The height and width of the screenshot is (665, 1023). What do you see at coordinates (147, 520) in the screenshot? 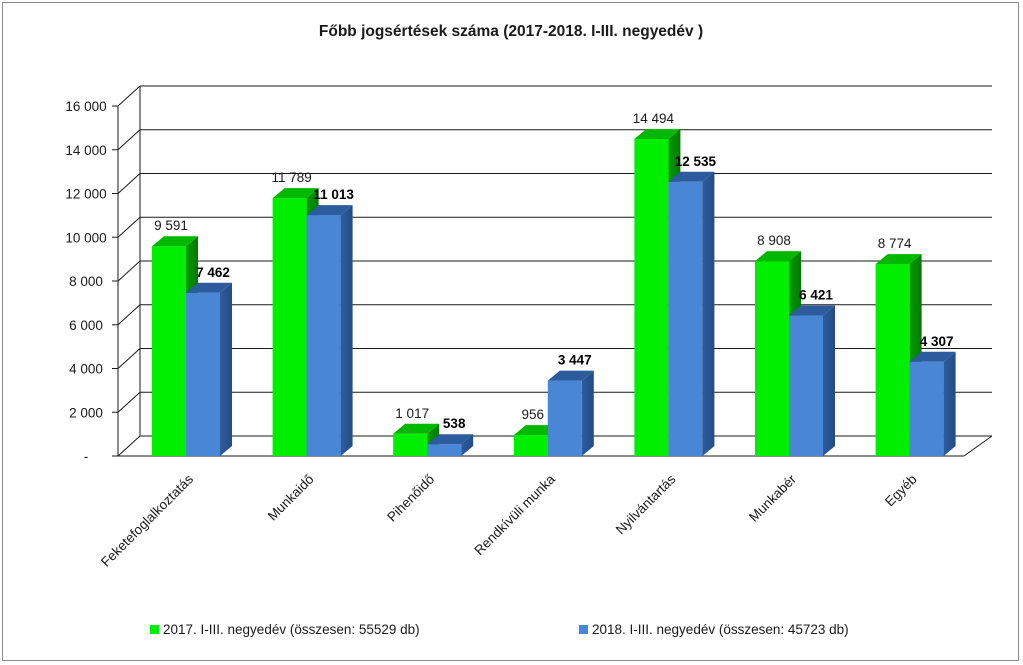
I see `x-tick-label: Feketefoglalkoztatás` at bounding box center [147, 520].